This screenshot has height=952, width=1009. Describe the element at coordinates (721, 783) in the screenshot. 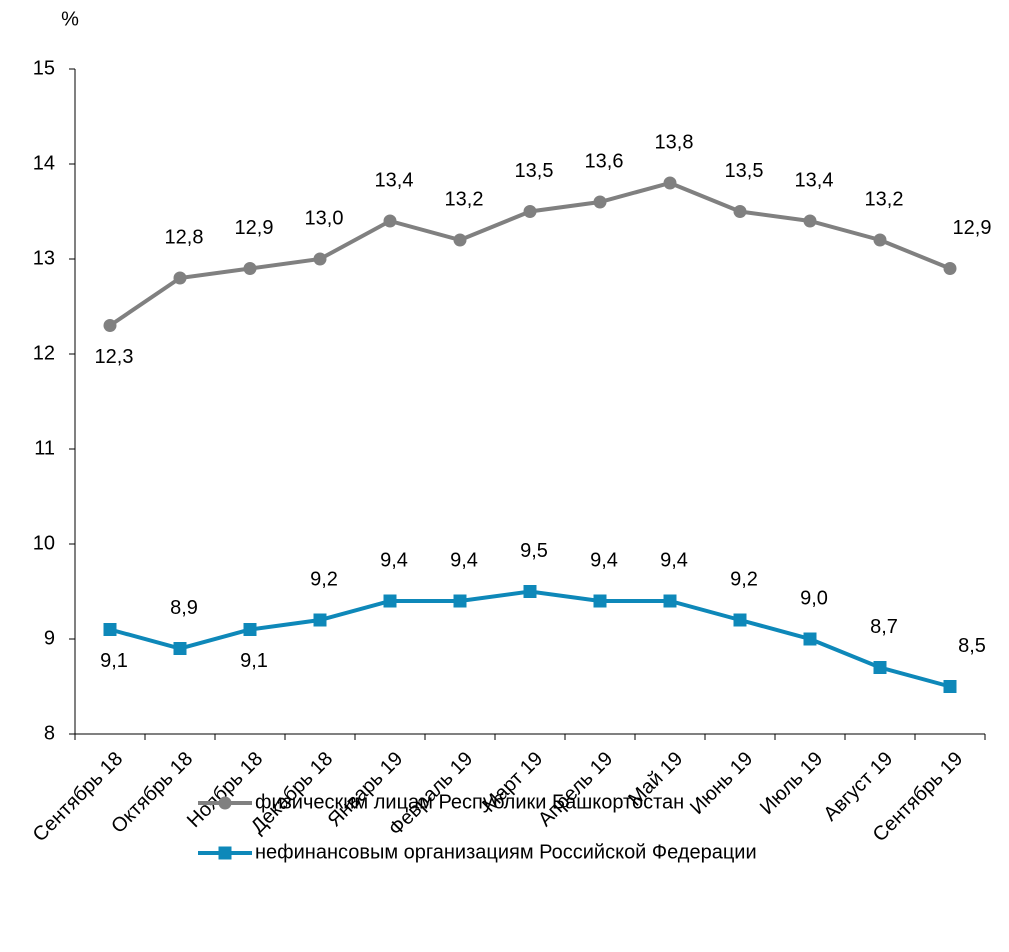

I see `x-tick-label: Июнь 19` at that location.